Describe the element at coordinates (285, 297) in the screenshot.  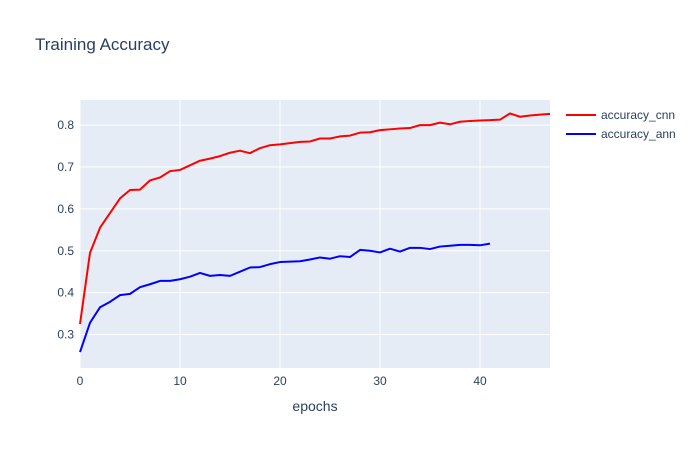
I see `series-line-accuracy_ann` at that location.